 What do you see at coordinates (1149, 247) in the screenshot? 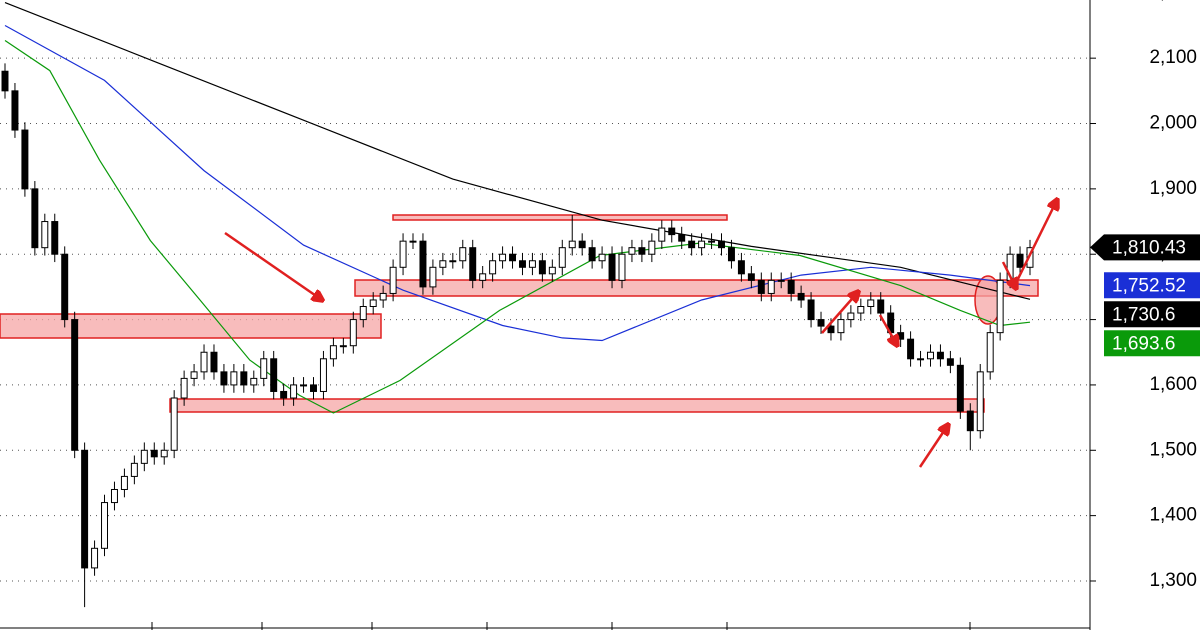
I see `price-tag-label: 1,810.43` at bounding box center [1149, 247].